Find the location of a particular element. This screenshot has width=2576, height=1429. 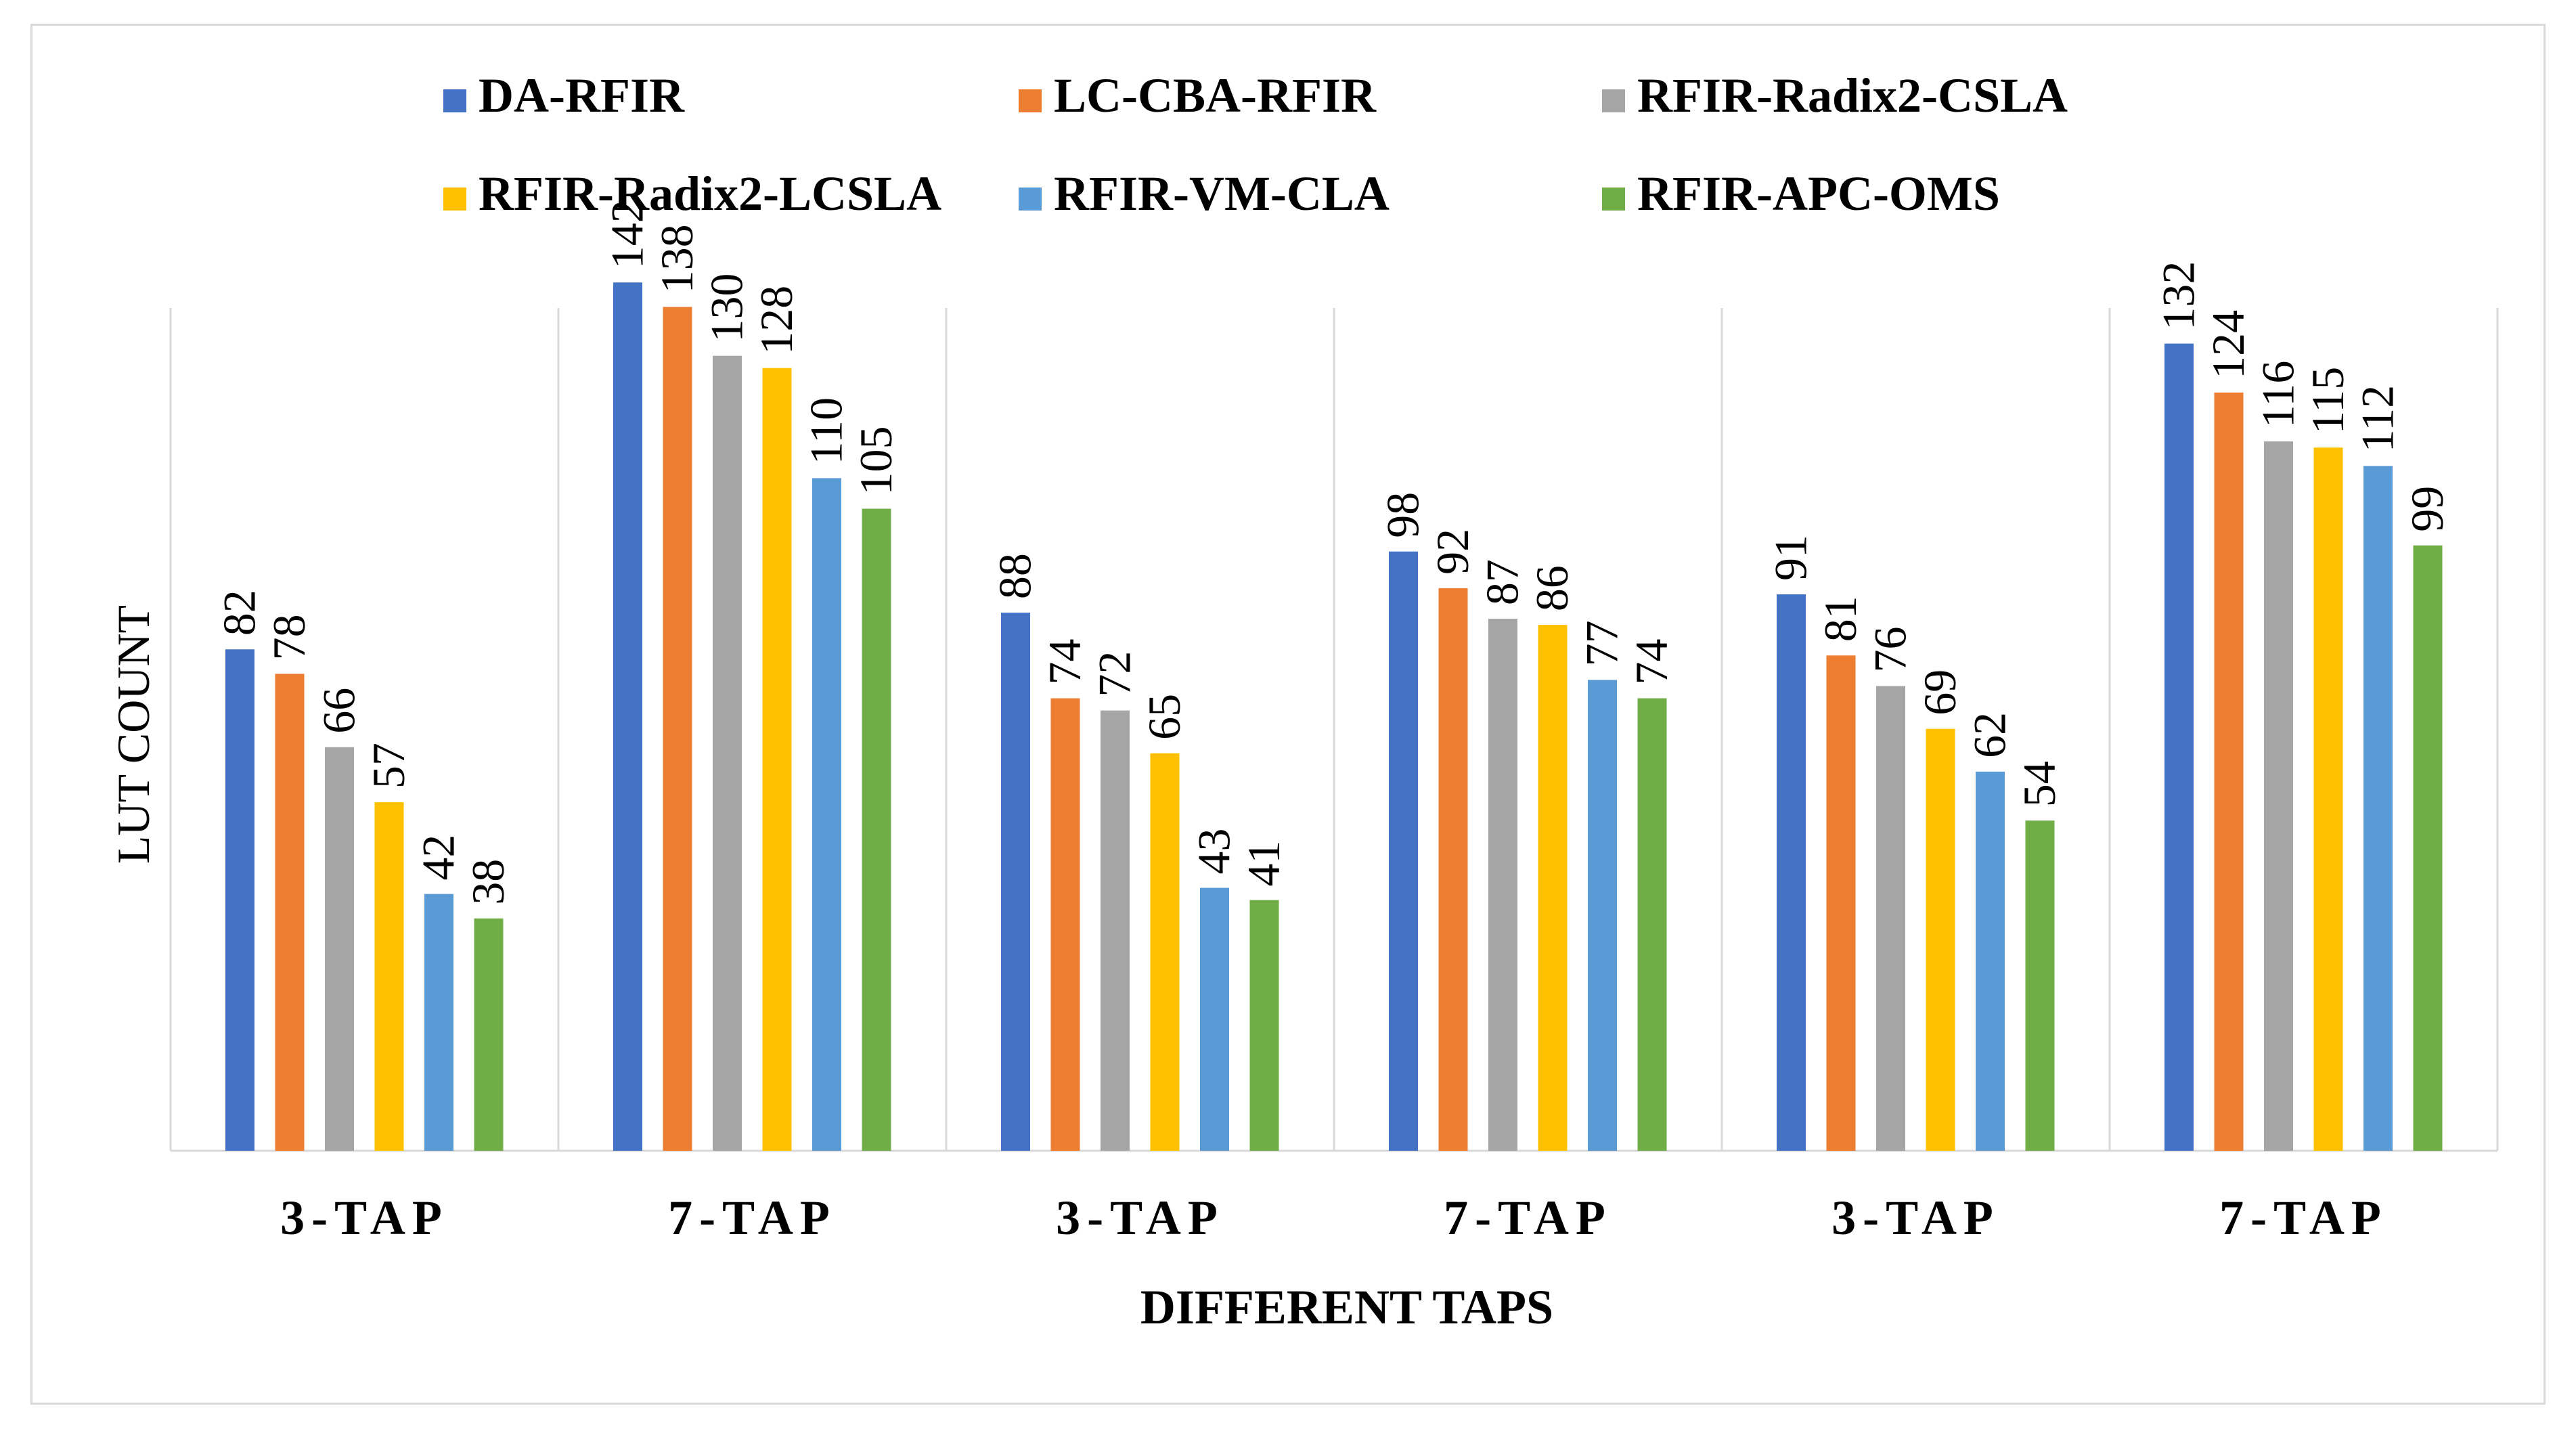

data-label: 130 is located at coordinates (727, 308).